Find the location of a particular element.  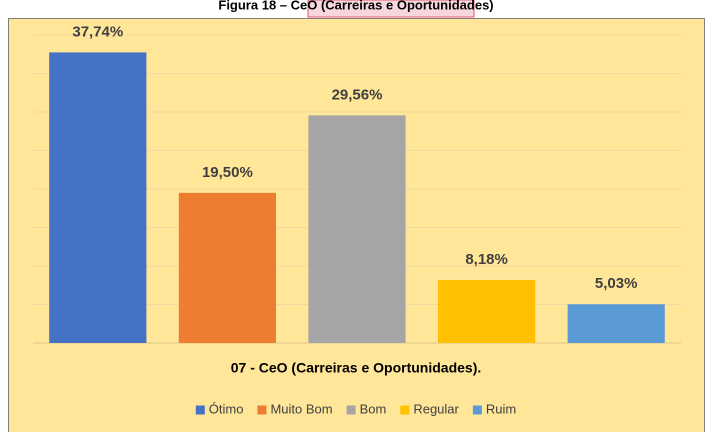

x-axis-label: 07 - CeO (Carreiras e Oportunidades). is located at coordinates (356, 368).